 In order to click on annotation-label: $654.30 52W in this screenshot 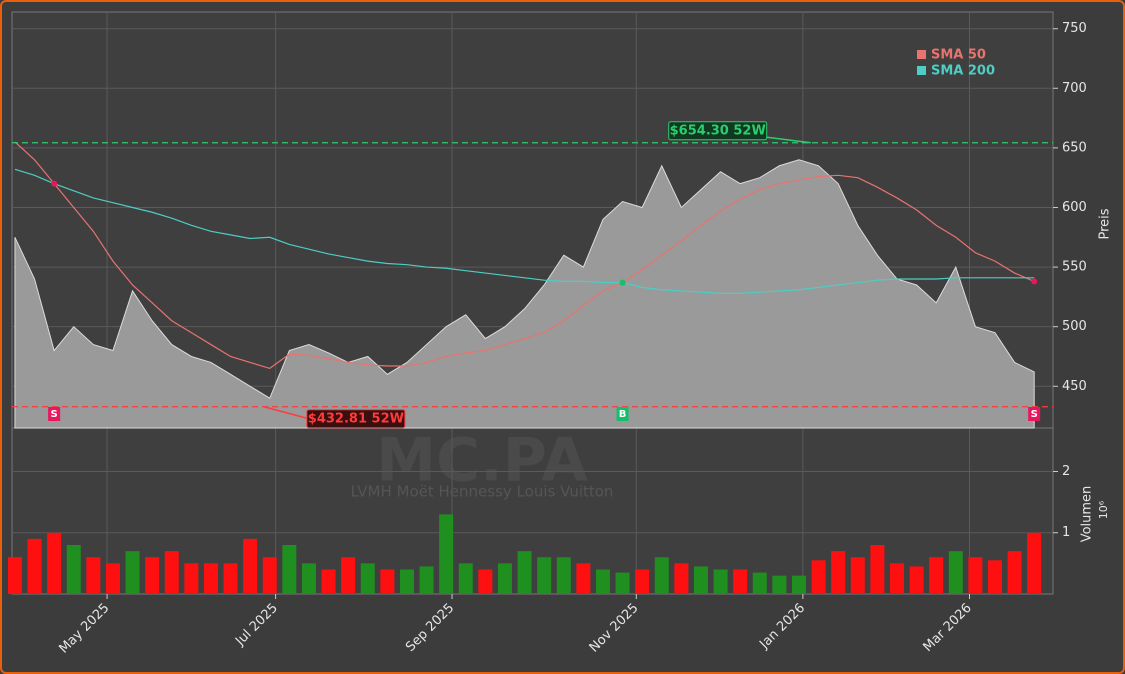, I will do `click(718, 130)`.